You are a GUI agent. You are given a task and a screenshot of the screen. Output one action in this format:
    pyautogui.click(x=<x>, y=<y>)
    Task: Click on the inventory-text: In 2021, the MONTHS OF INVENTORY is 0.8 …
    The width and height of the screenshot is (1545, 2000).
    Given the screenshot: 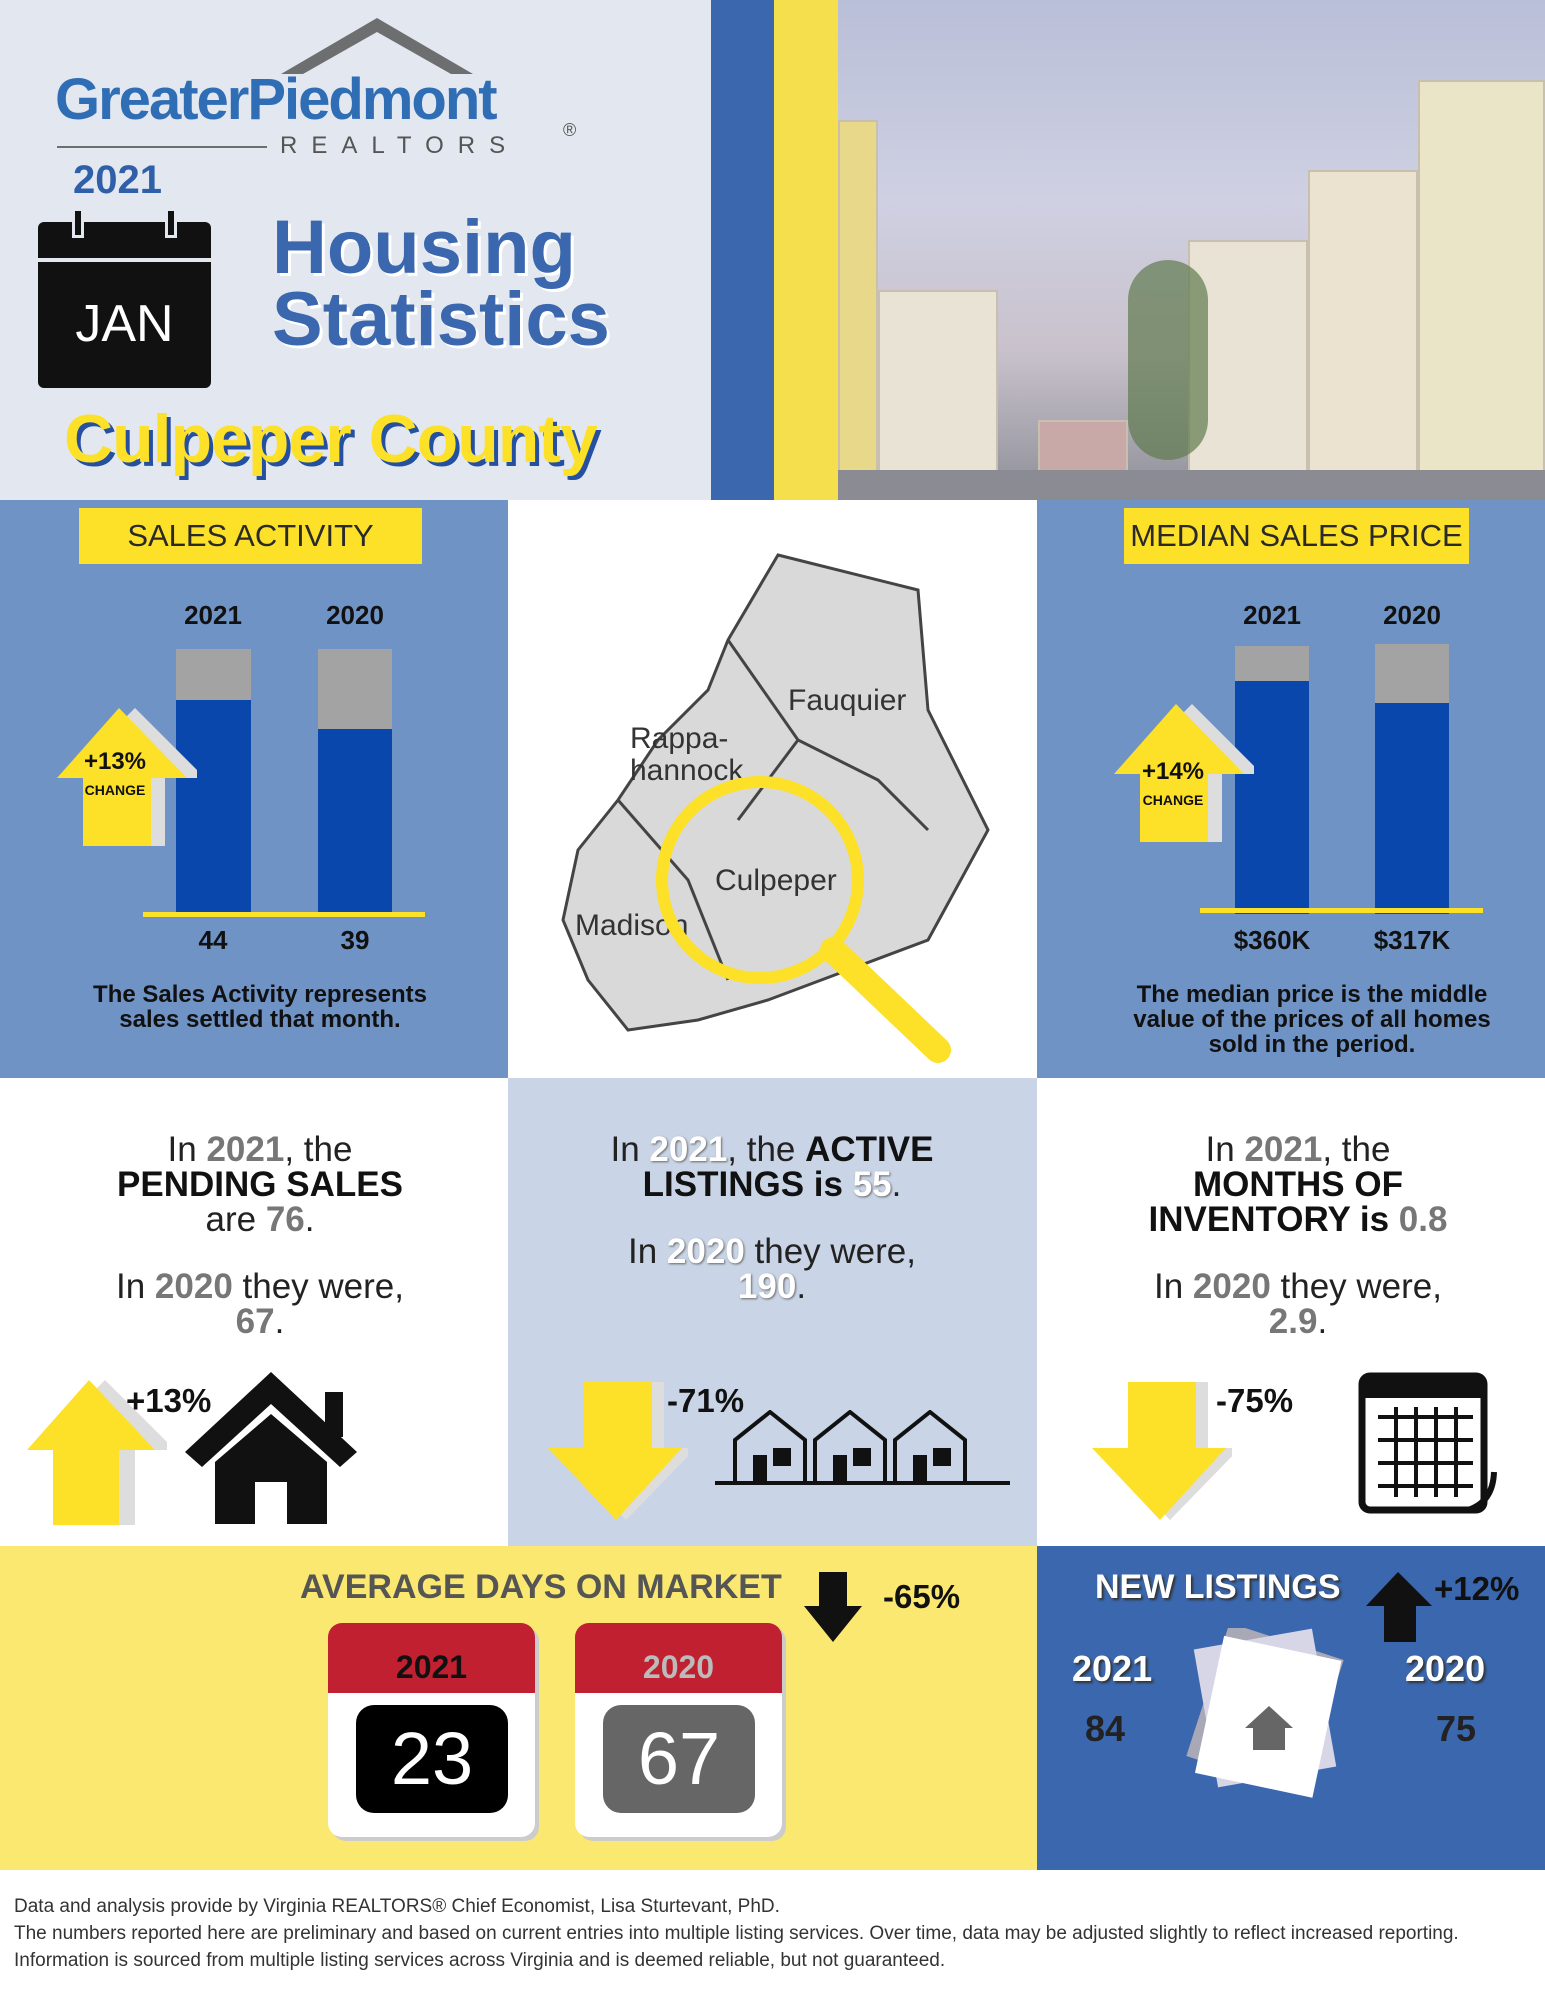 What is the action you would take?
    pyautogui.click(x=1298, y=1235)
    